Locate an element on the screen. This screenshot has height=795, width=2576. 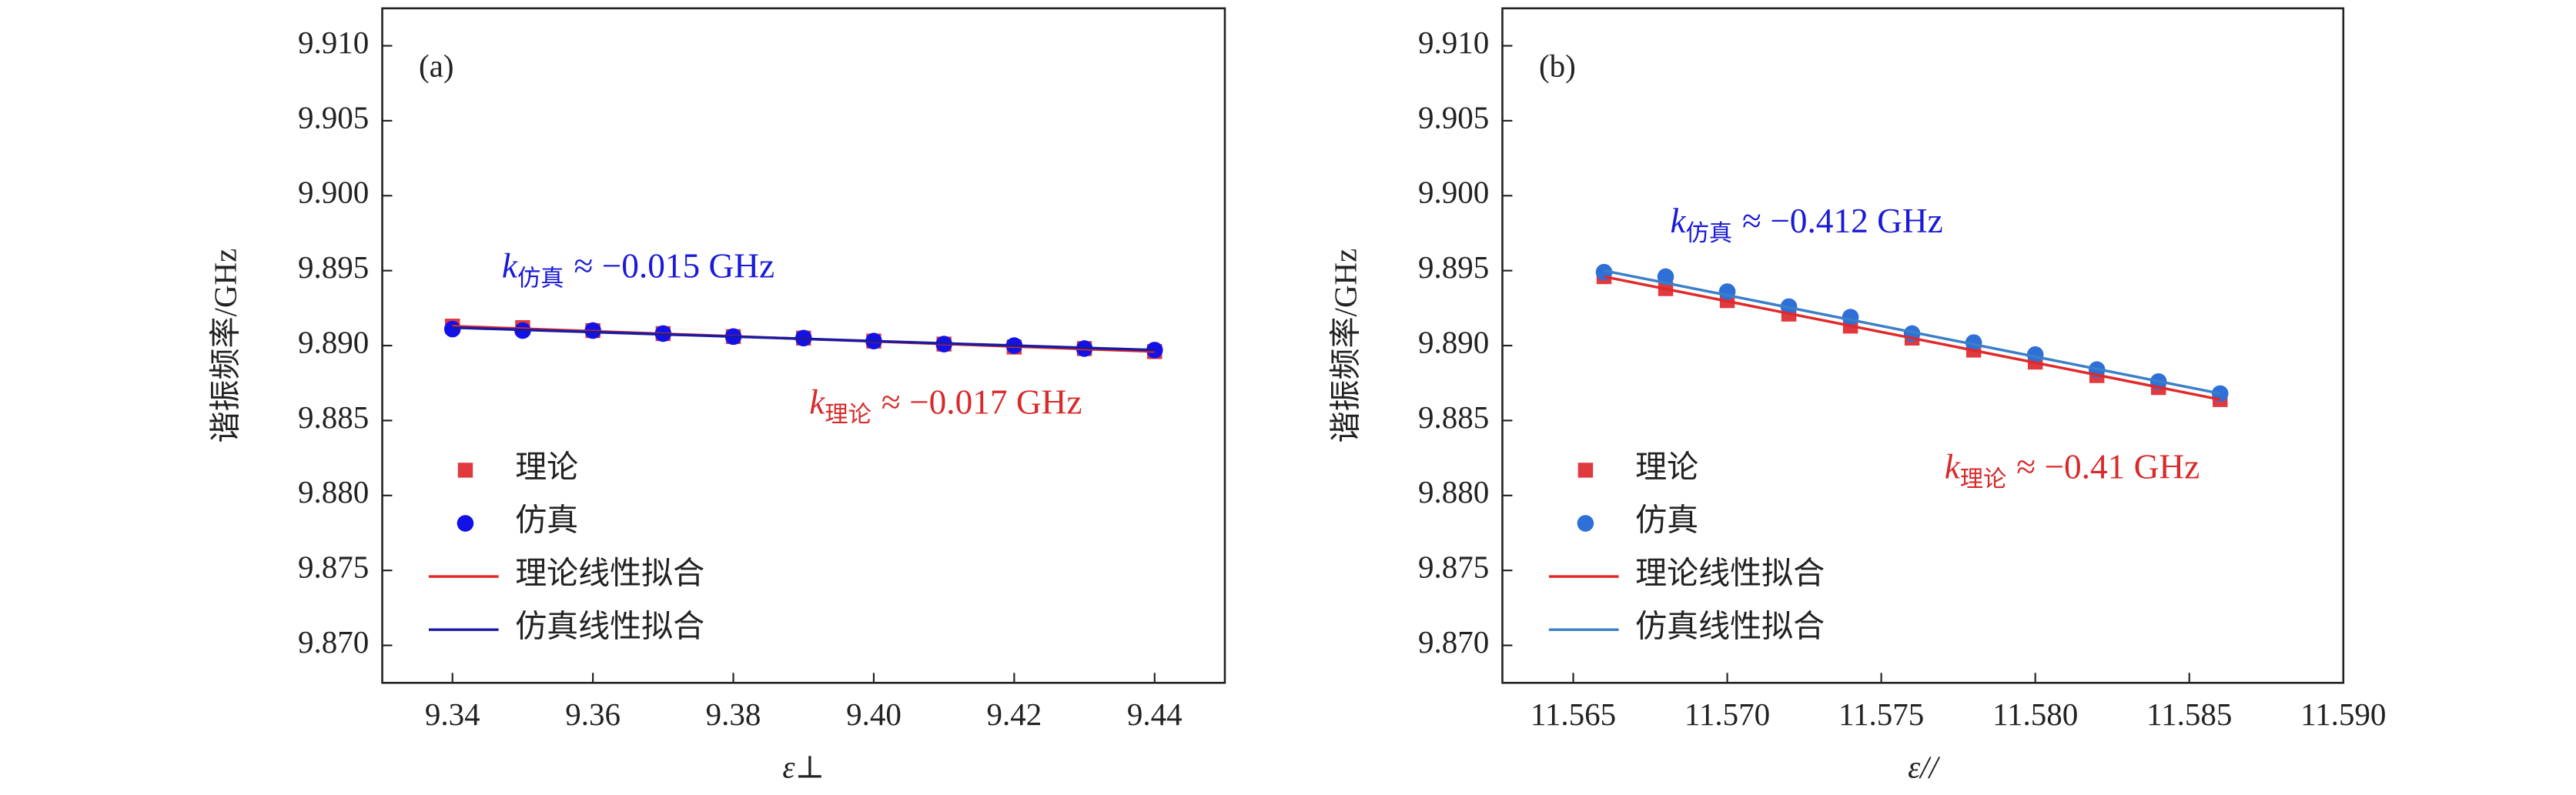
x-tick-label: 9.34 is located at coordinates (453, 714).